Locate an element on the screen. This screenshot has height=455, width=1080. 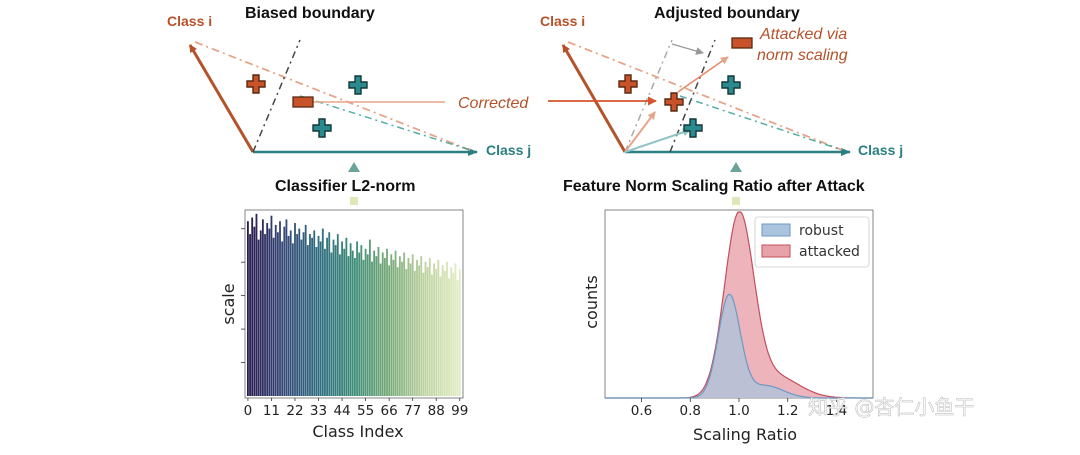
legend-attacked-swatch is located at coordinates (776, 251).